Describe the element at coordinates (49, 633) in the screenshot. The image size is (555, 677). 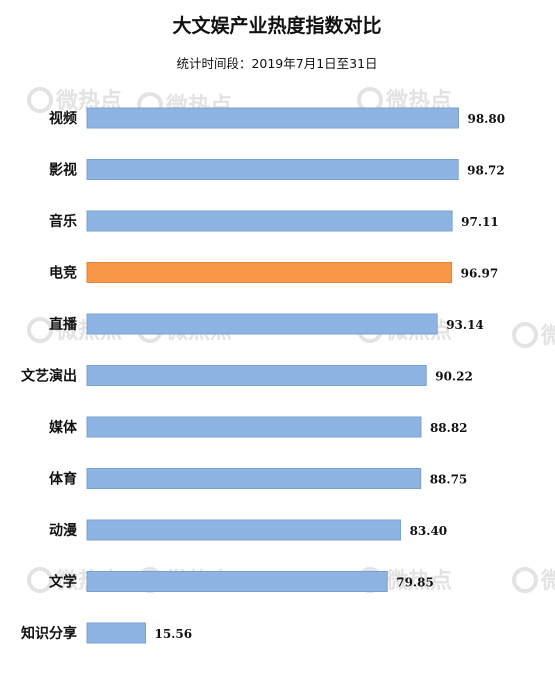
I see `category-label: 知识分享` at that location.